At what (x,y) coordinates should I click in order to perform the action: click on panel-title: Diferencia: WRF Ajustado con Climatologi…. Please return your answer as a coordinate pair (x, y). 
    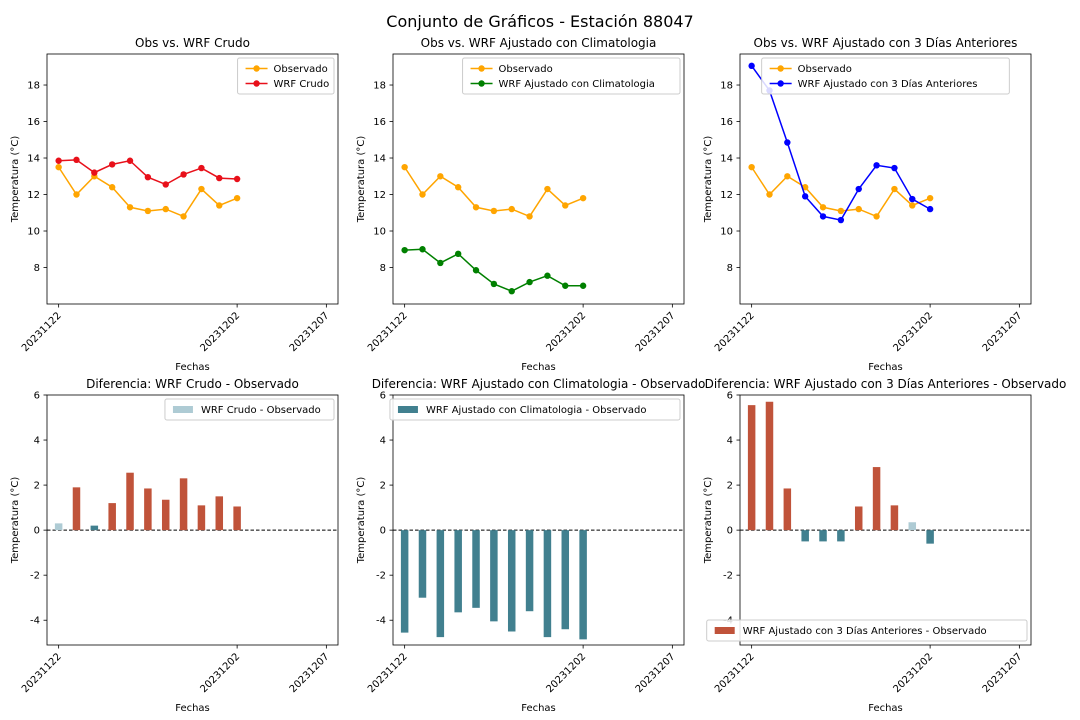
    Looking at the image, I should click on (539, 384).